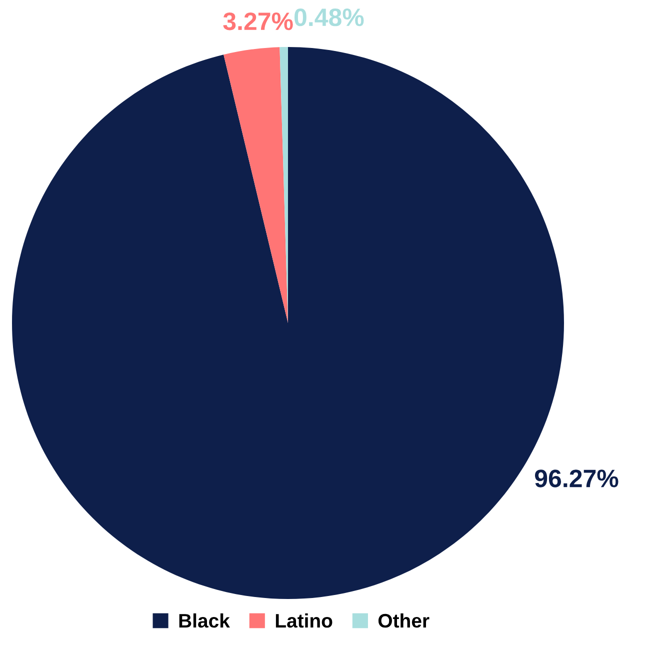 The height and width of the screenshot is (649, 647). Describe the element at coordinates (576, 479) in the screenshot. I see `data-label: 96.27%` at that location.